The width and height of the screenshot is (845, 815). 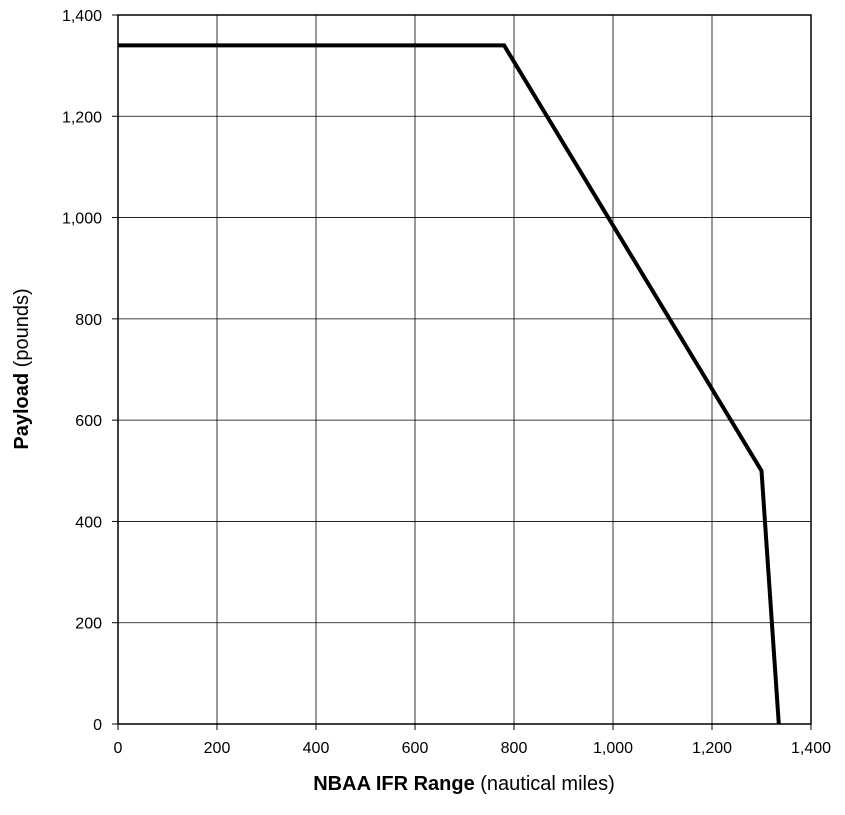 What do you see at coordinates (316, 748) in the screenshot?
I see `x-tick-label: 400` at bounding box center [316, 748].